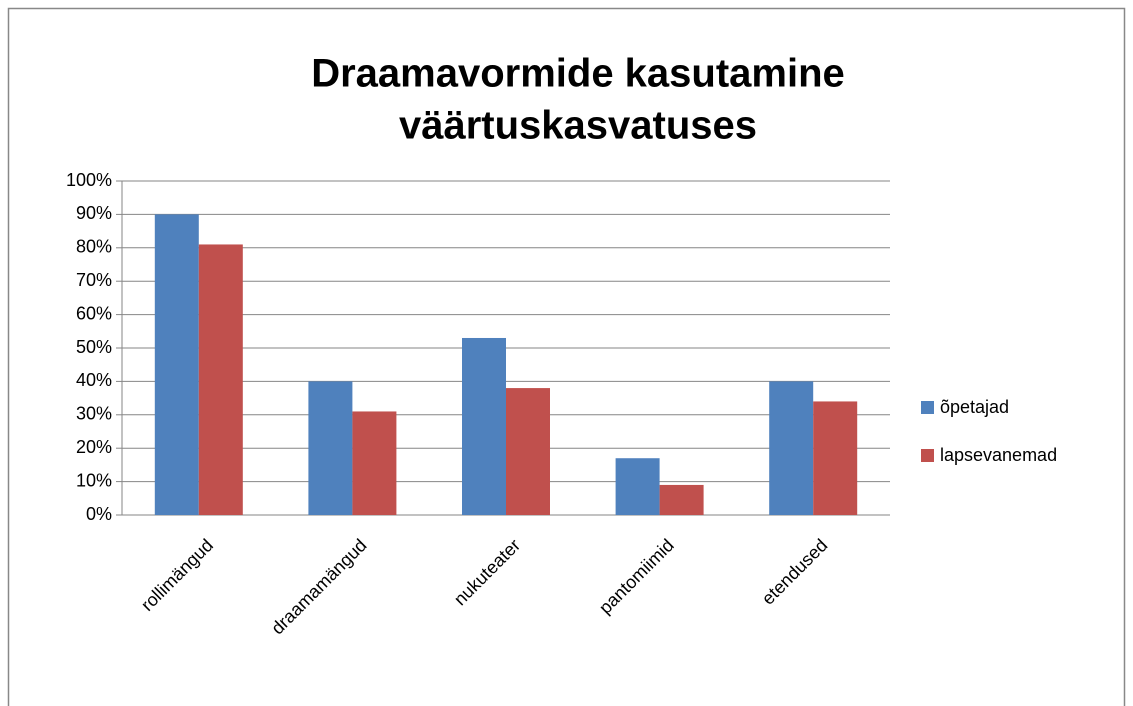  I want to click on x-tick-label: rollimängud, so click(177, 575).